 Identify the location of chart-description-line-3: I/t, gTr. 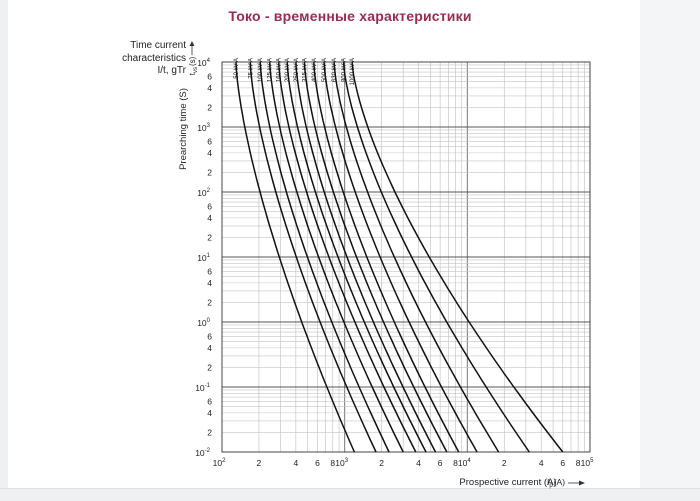
(171, 70).